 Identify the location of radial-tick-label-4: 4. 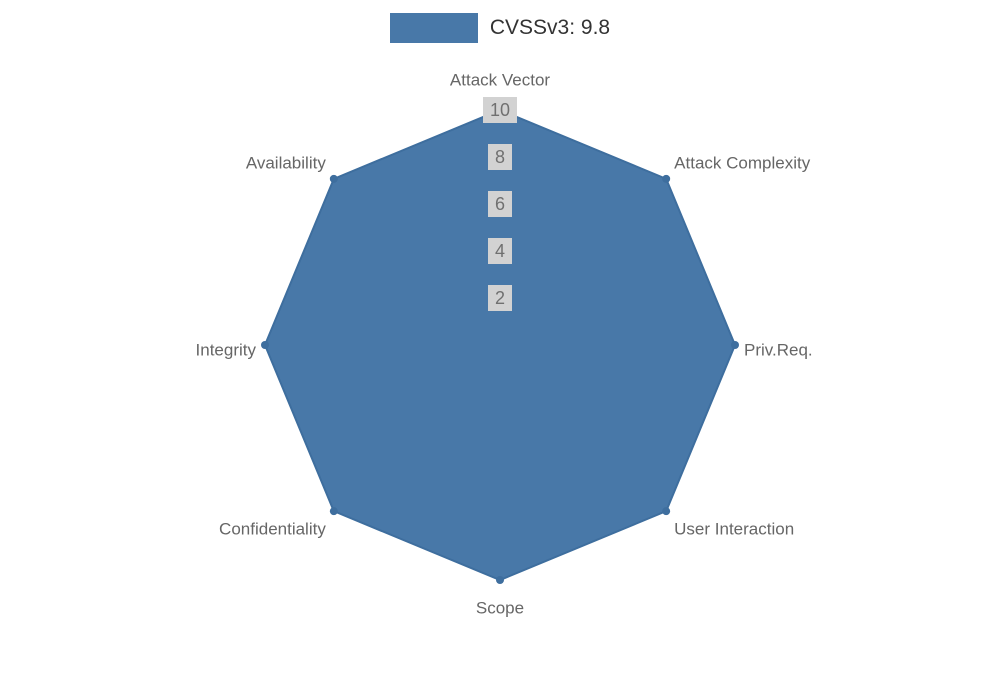
(500, 251).